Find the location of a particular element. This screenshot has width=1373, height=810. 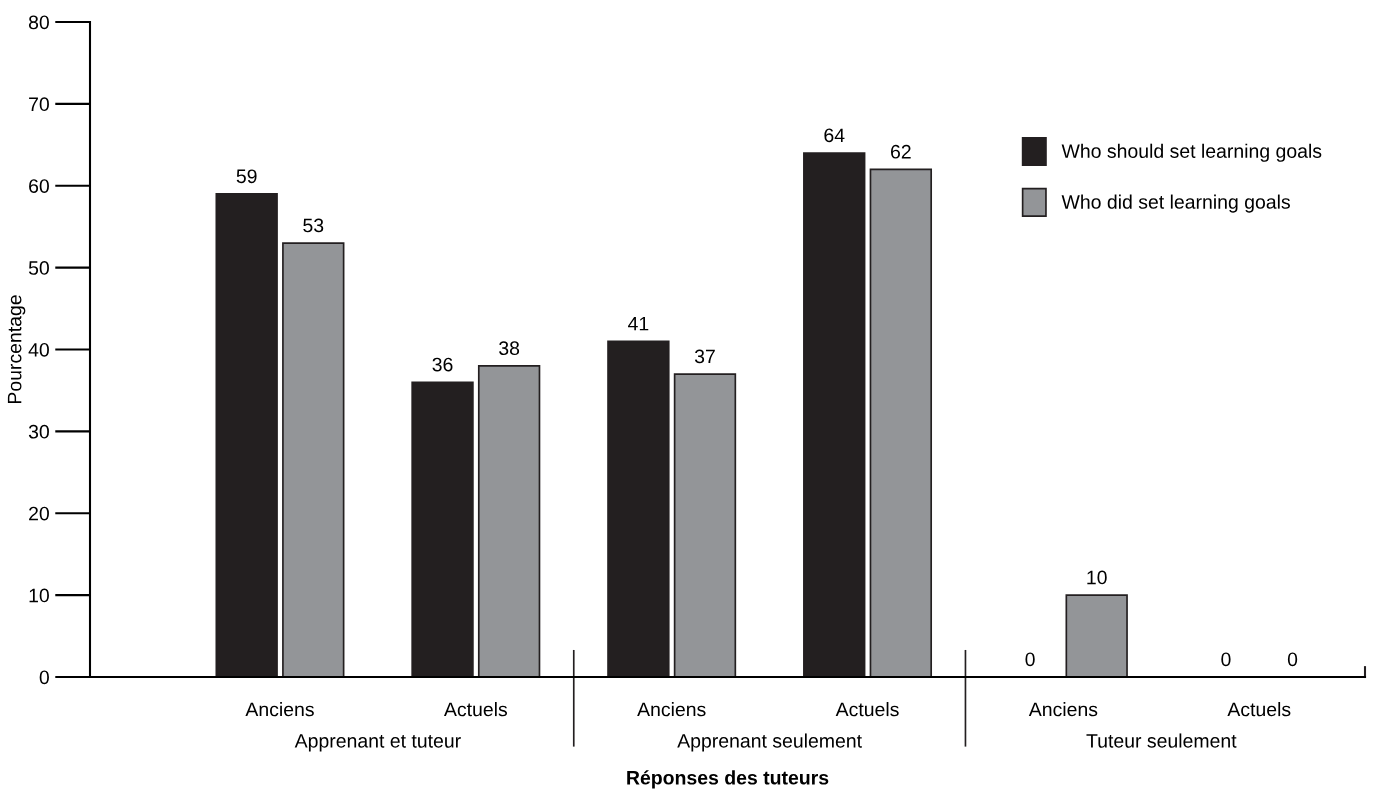

data-label: 64 is located at coordinates (834, 135).